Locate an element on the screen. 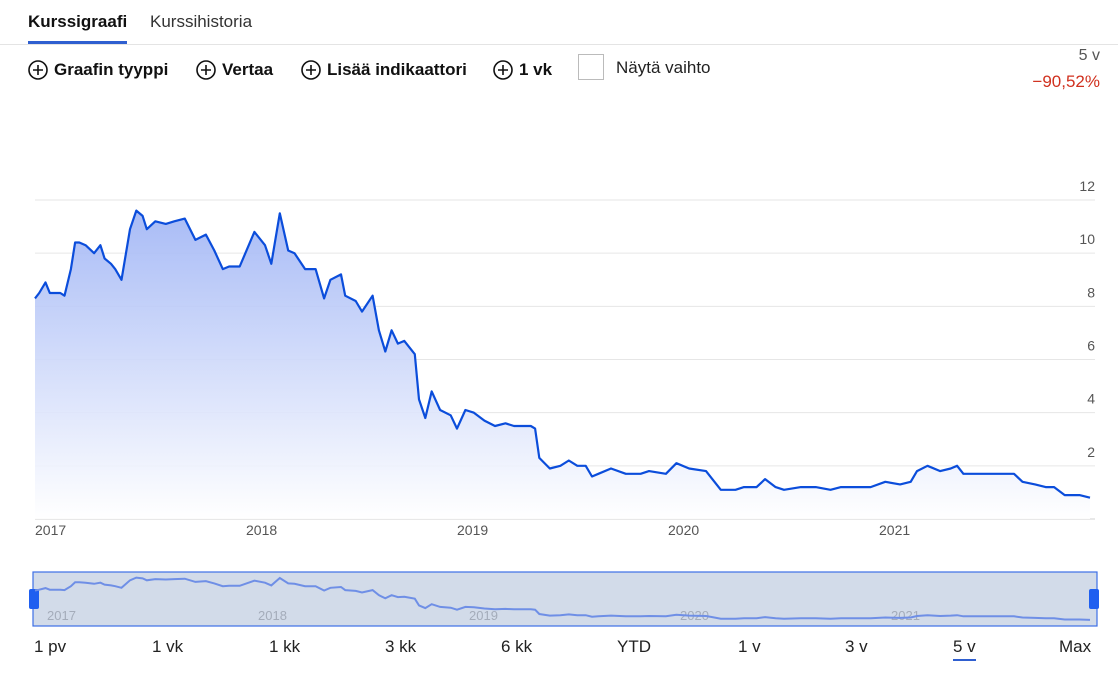 The image size is (1118, 684). x-tick-label: 2017 is located at coordinates (50, 530).